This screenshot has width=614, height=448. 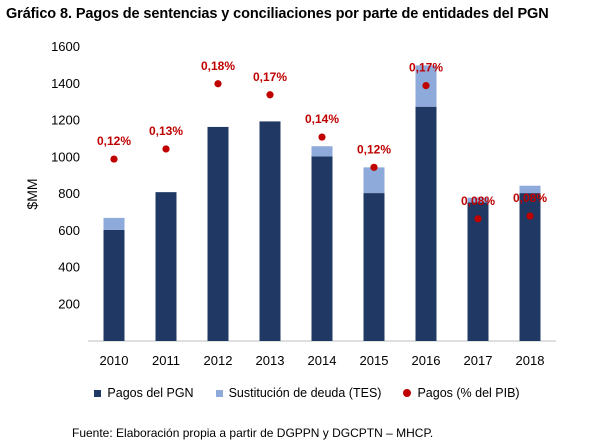 I want to click on x-tick-label: 2010, so click(x=114, y=360).